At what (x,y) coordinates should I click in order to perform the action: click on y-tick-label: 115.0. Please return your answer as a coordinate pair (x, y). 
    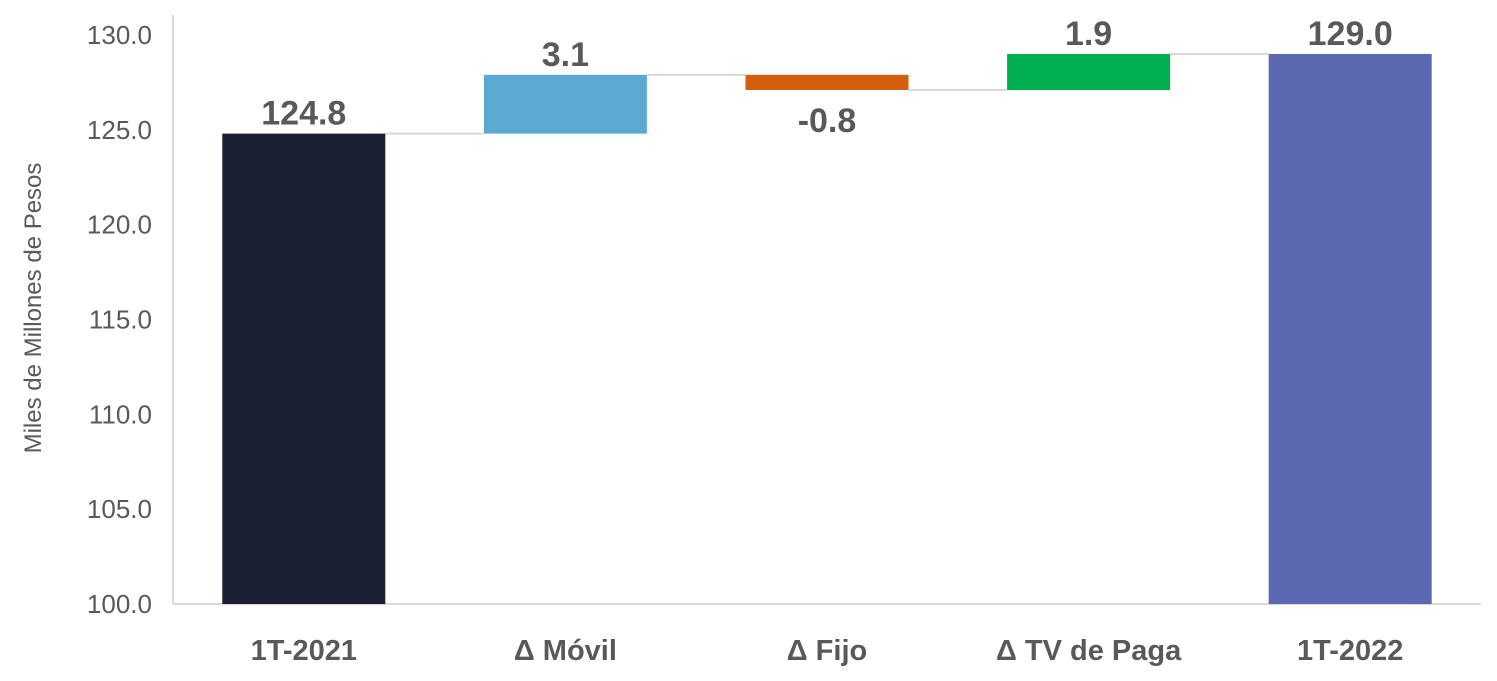
    Looking at the image, I should click on (120, 320).